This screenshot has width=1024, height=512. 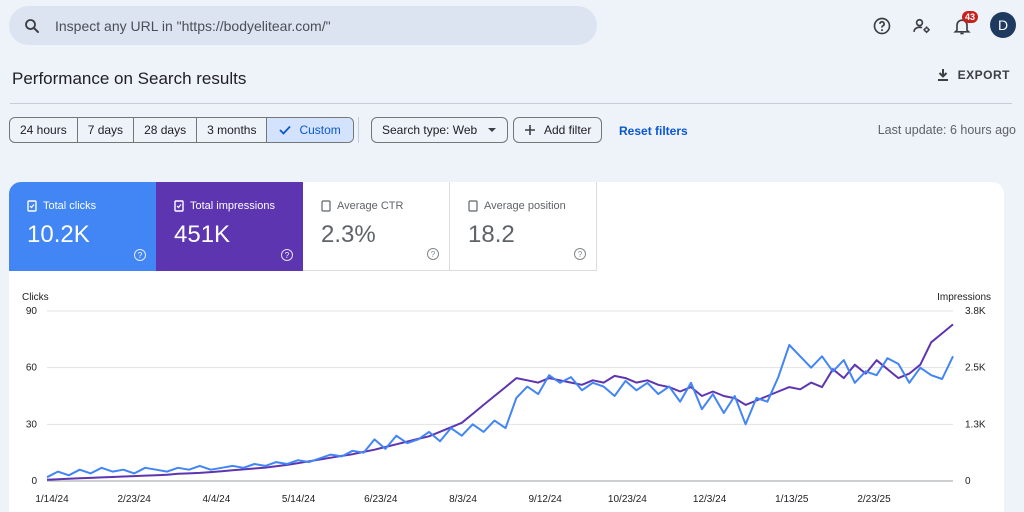 What do you see at coordinates (58, 234) in the screenshot?
I see `metric-value: 10.2K` at bounding box center [58, 234].